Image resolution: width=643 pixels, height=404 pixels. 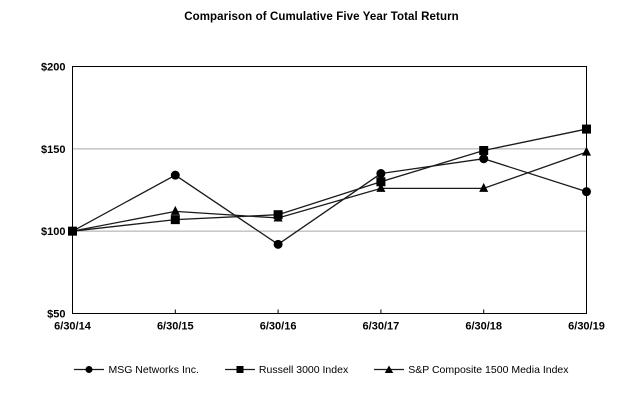 What do you see at coordinates (239, 369) in the screenshot?
I see `square-marker-icon` at bounding box center [239, 369].